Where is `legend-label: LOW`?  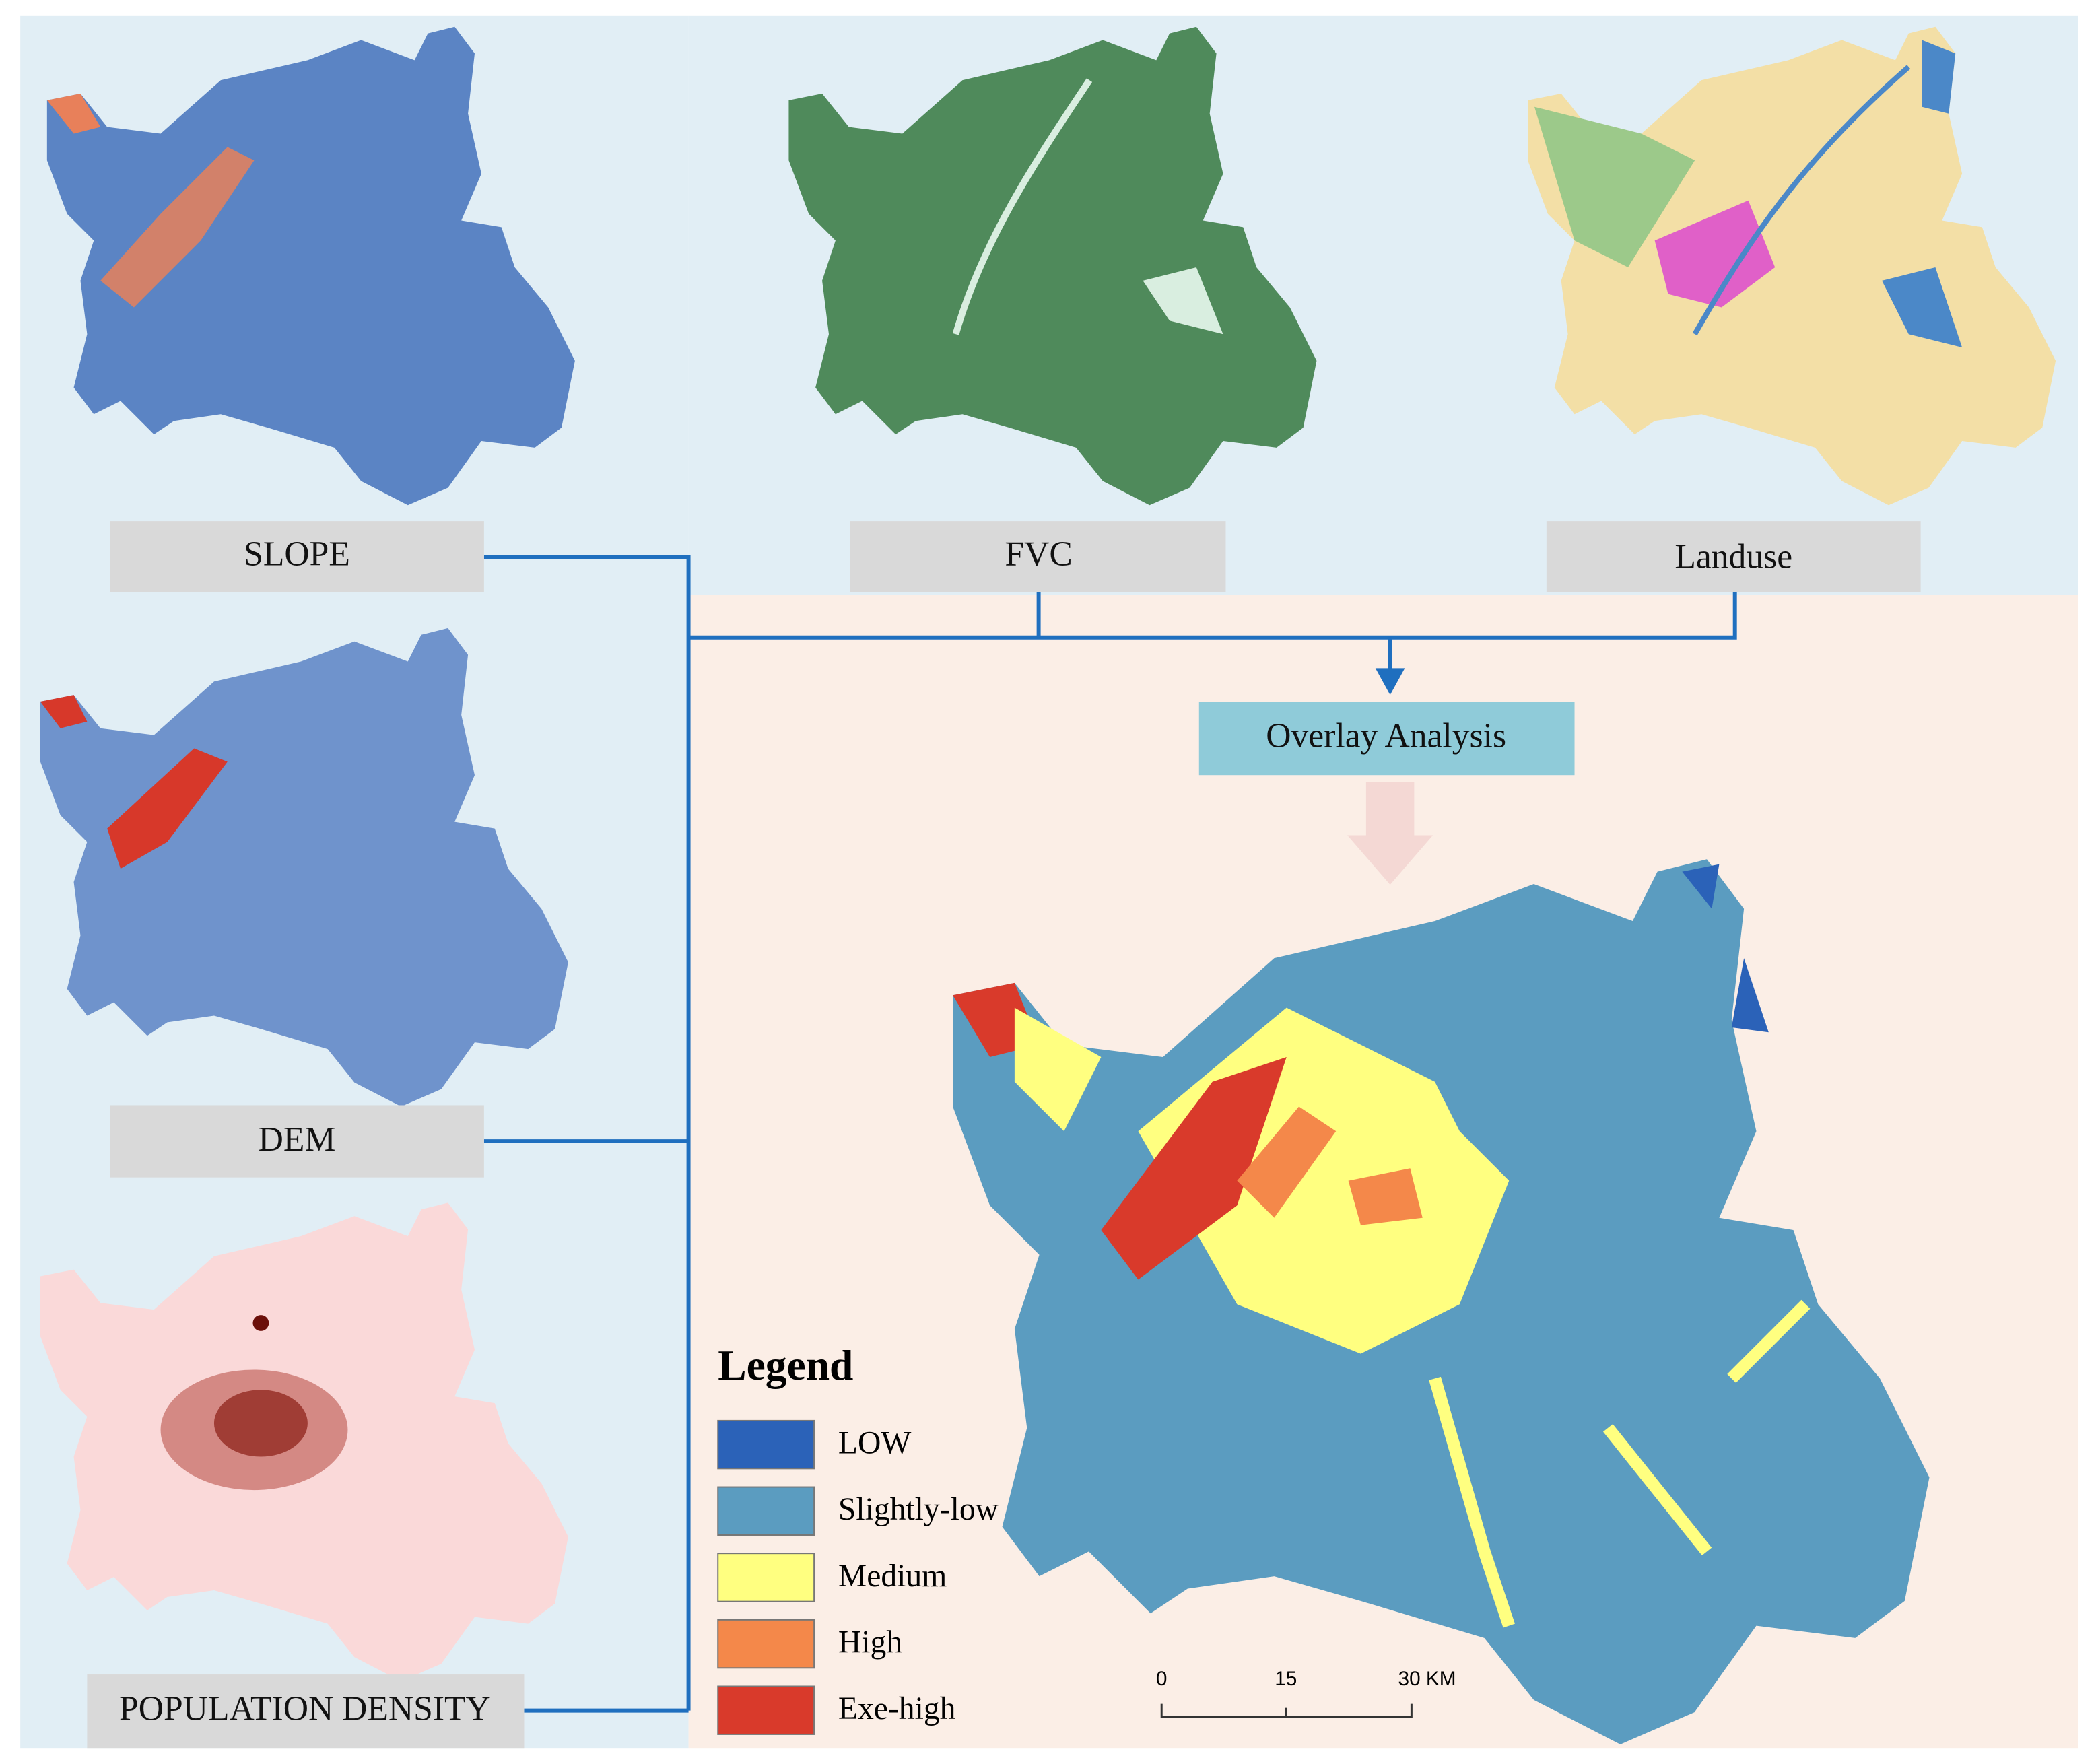
legend-label: LOW is located at coordinates (874, 1443).